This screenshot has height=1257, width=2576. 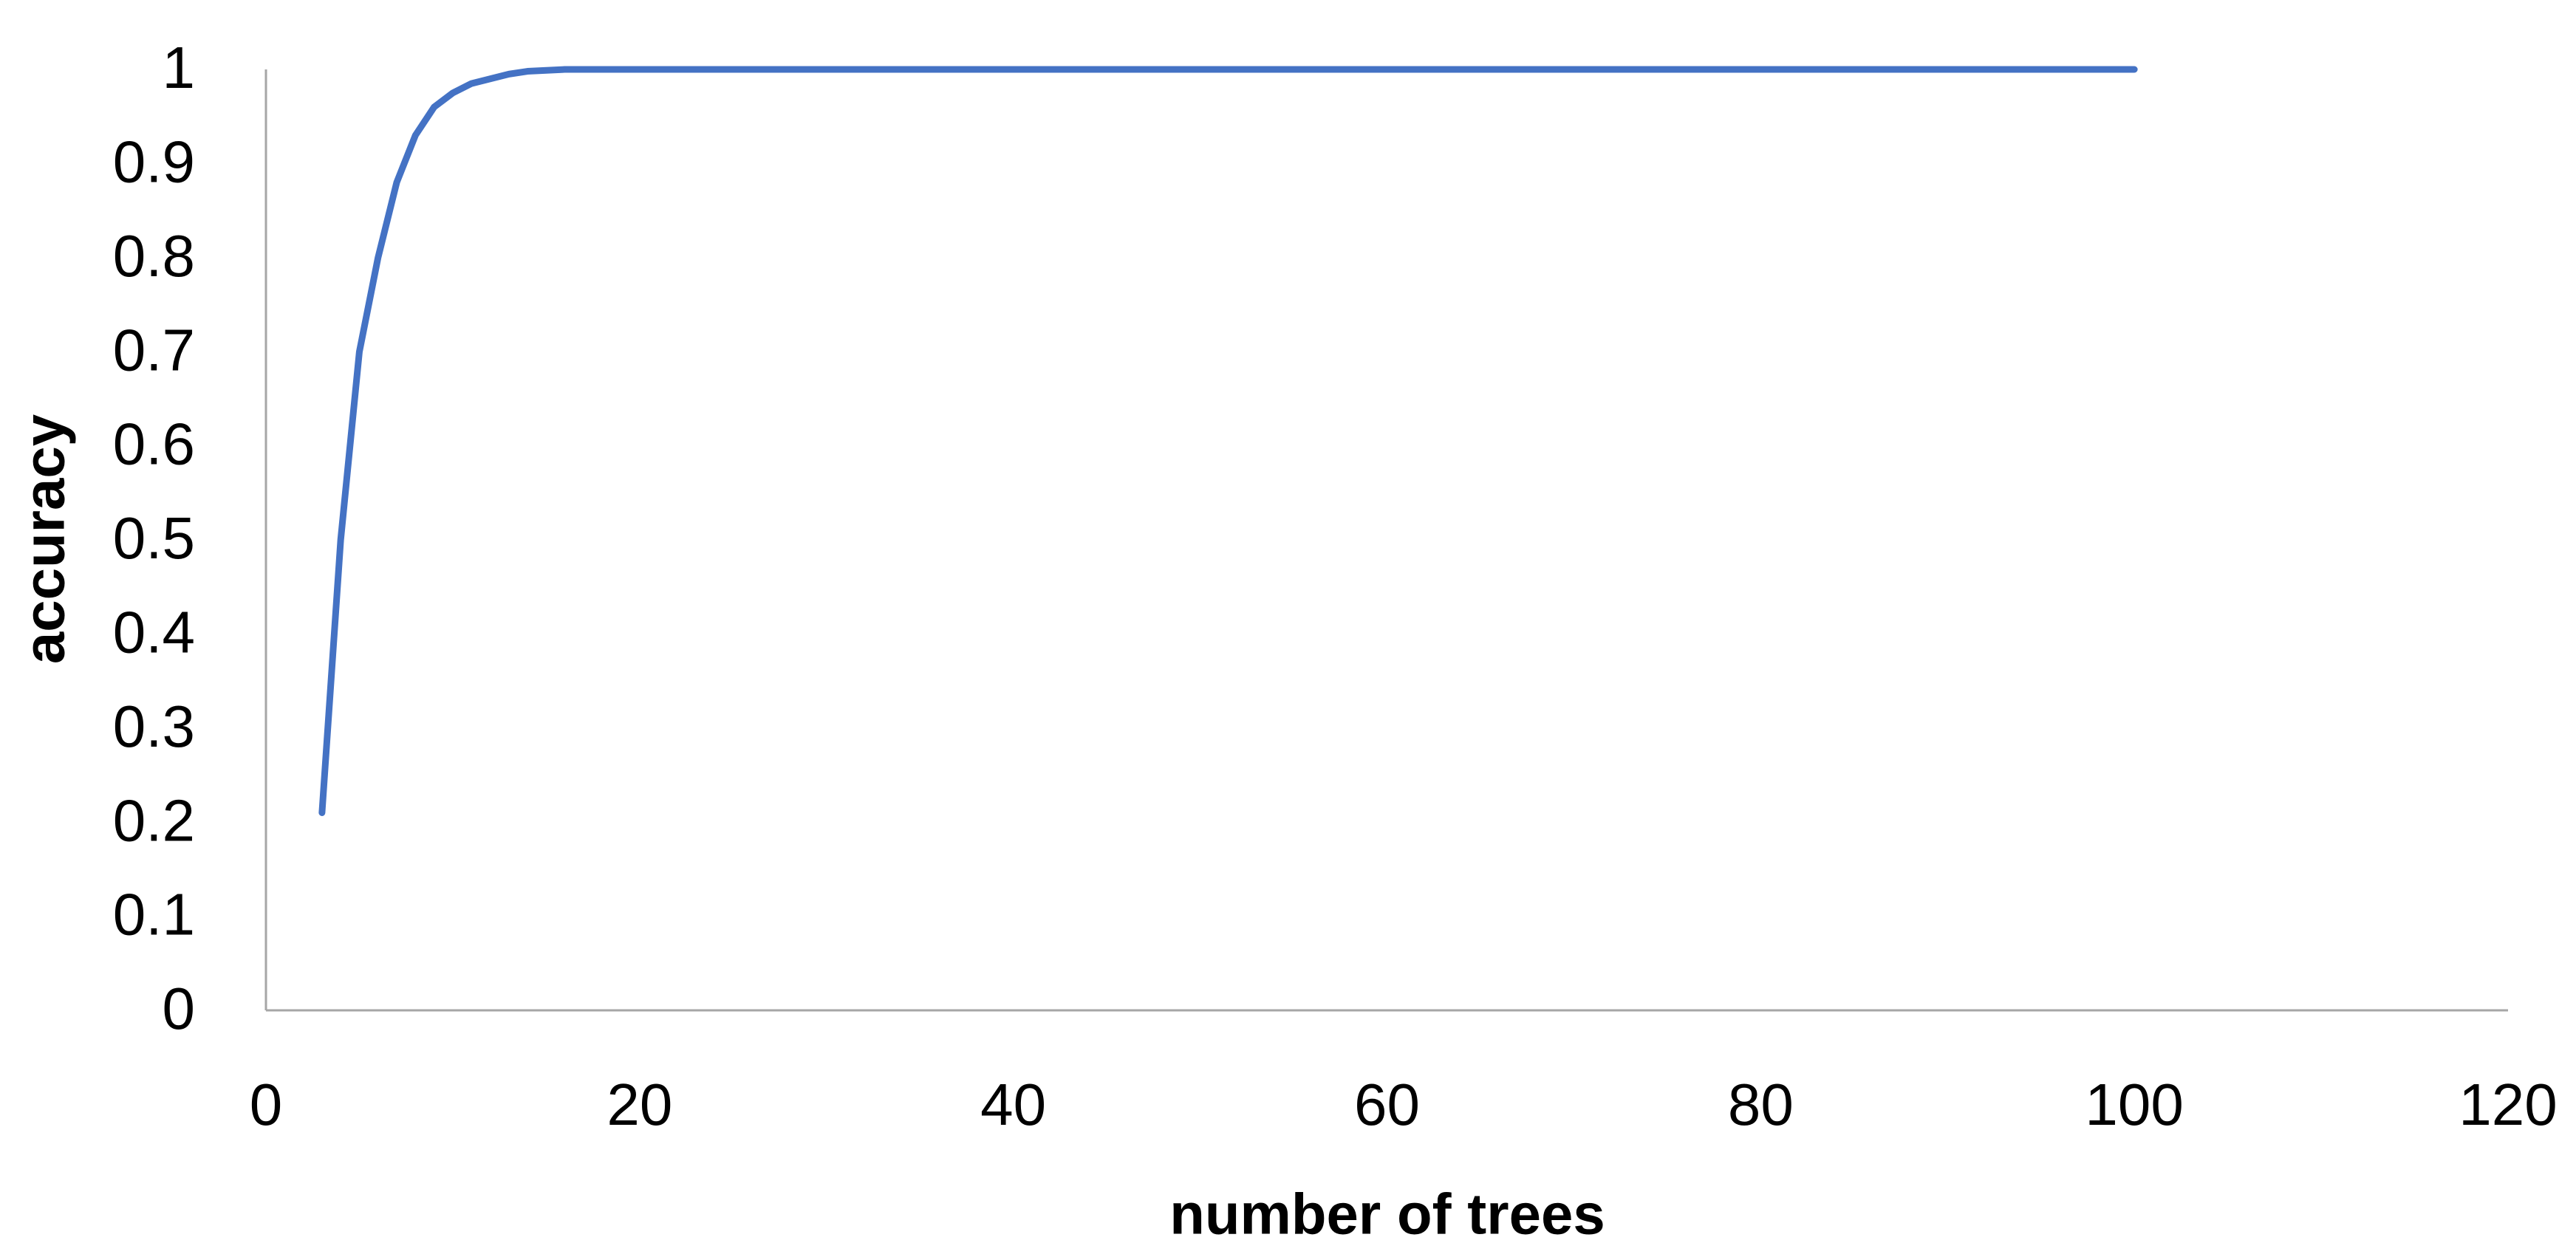 What do you see at coordinates (179, 1008) in the screenshot?
I see `y-tick-label: 0` at bounding box center [179, 1008].